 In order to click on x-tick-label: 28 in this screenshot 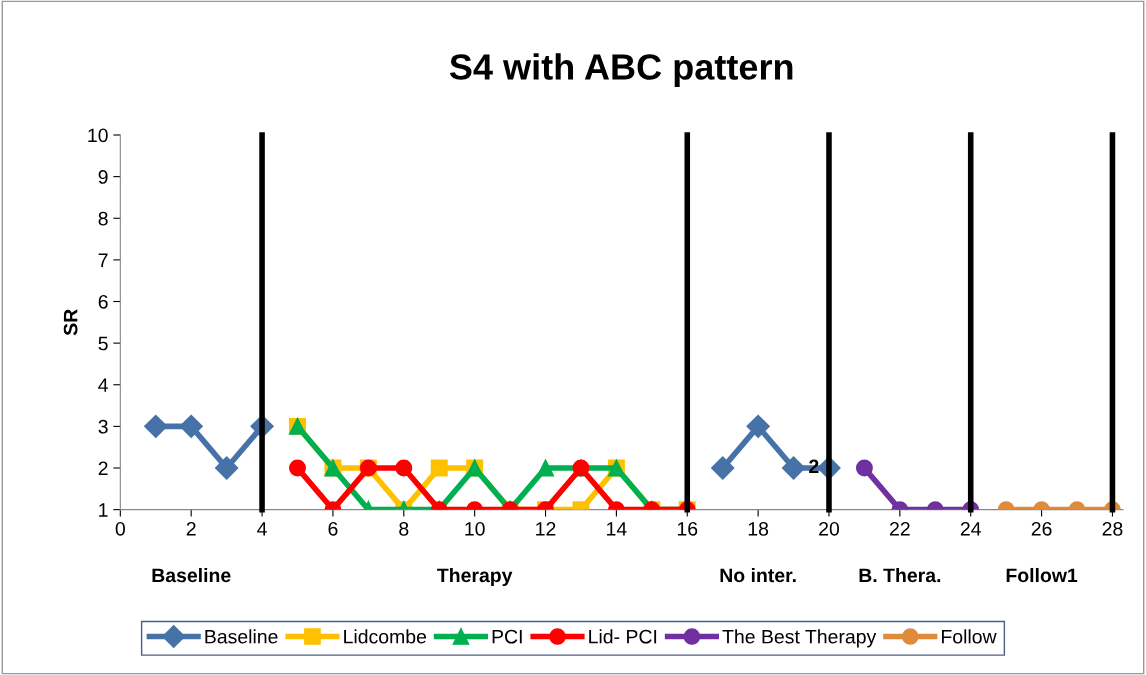, I will do `click(1112, 528)`.